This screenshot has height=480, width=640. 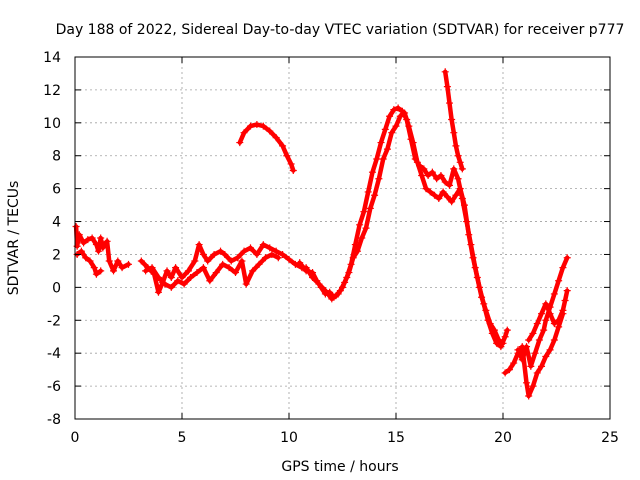 What do you see at coordinates (453, 120) in the screenshot?
I see `series-sdtvar-spike` at bounding box center [453, 120].